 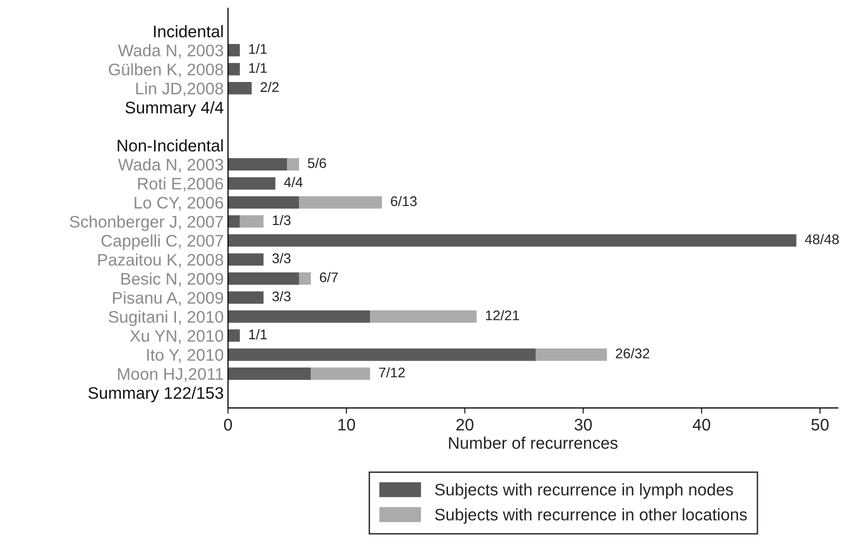 What do you see at coordinates (161, 260) in the screenshot?
I see `y-tick-label: Pazaitou K, 2008` at bounding box center [161, 260].